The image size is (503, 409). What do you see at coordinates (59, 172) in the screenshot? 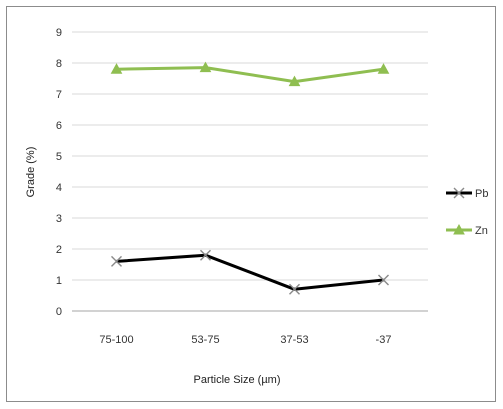
I see `y-tick-labels: 0 1 2 3 4 5 6 7 8 9` at bounding box center [59, 172].